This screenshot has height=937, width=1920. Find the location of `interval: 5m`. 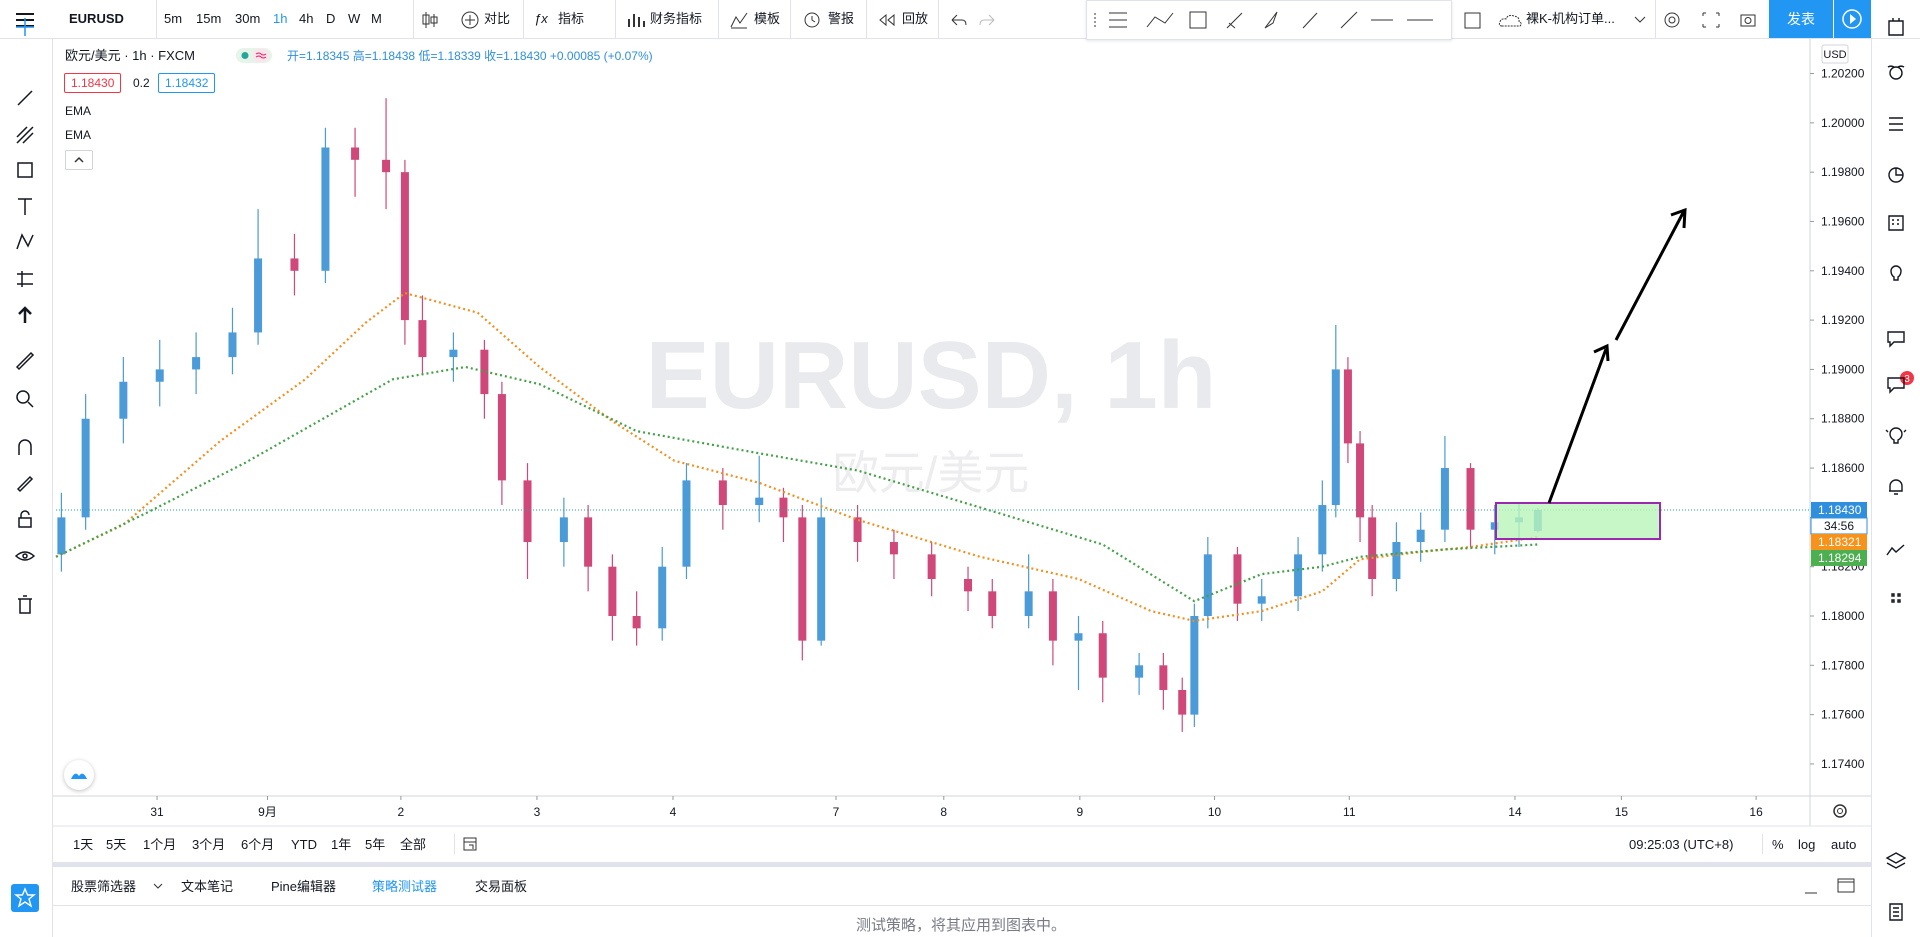

interval: 5m is located at coordinates (173, 18).